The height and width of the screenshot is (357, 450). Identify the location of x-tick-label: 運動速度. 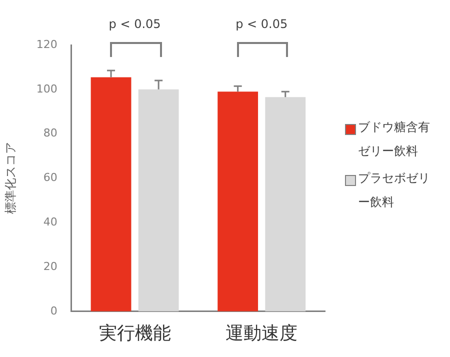
(262, 333).